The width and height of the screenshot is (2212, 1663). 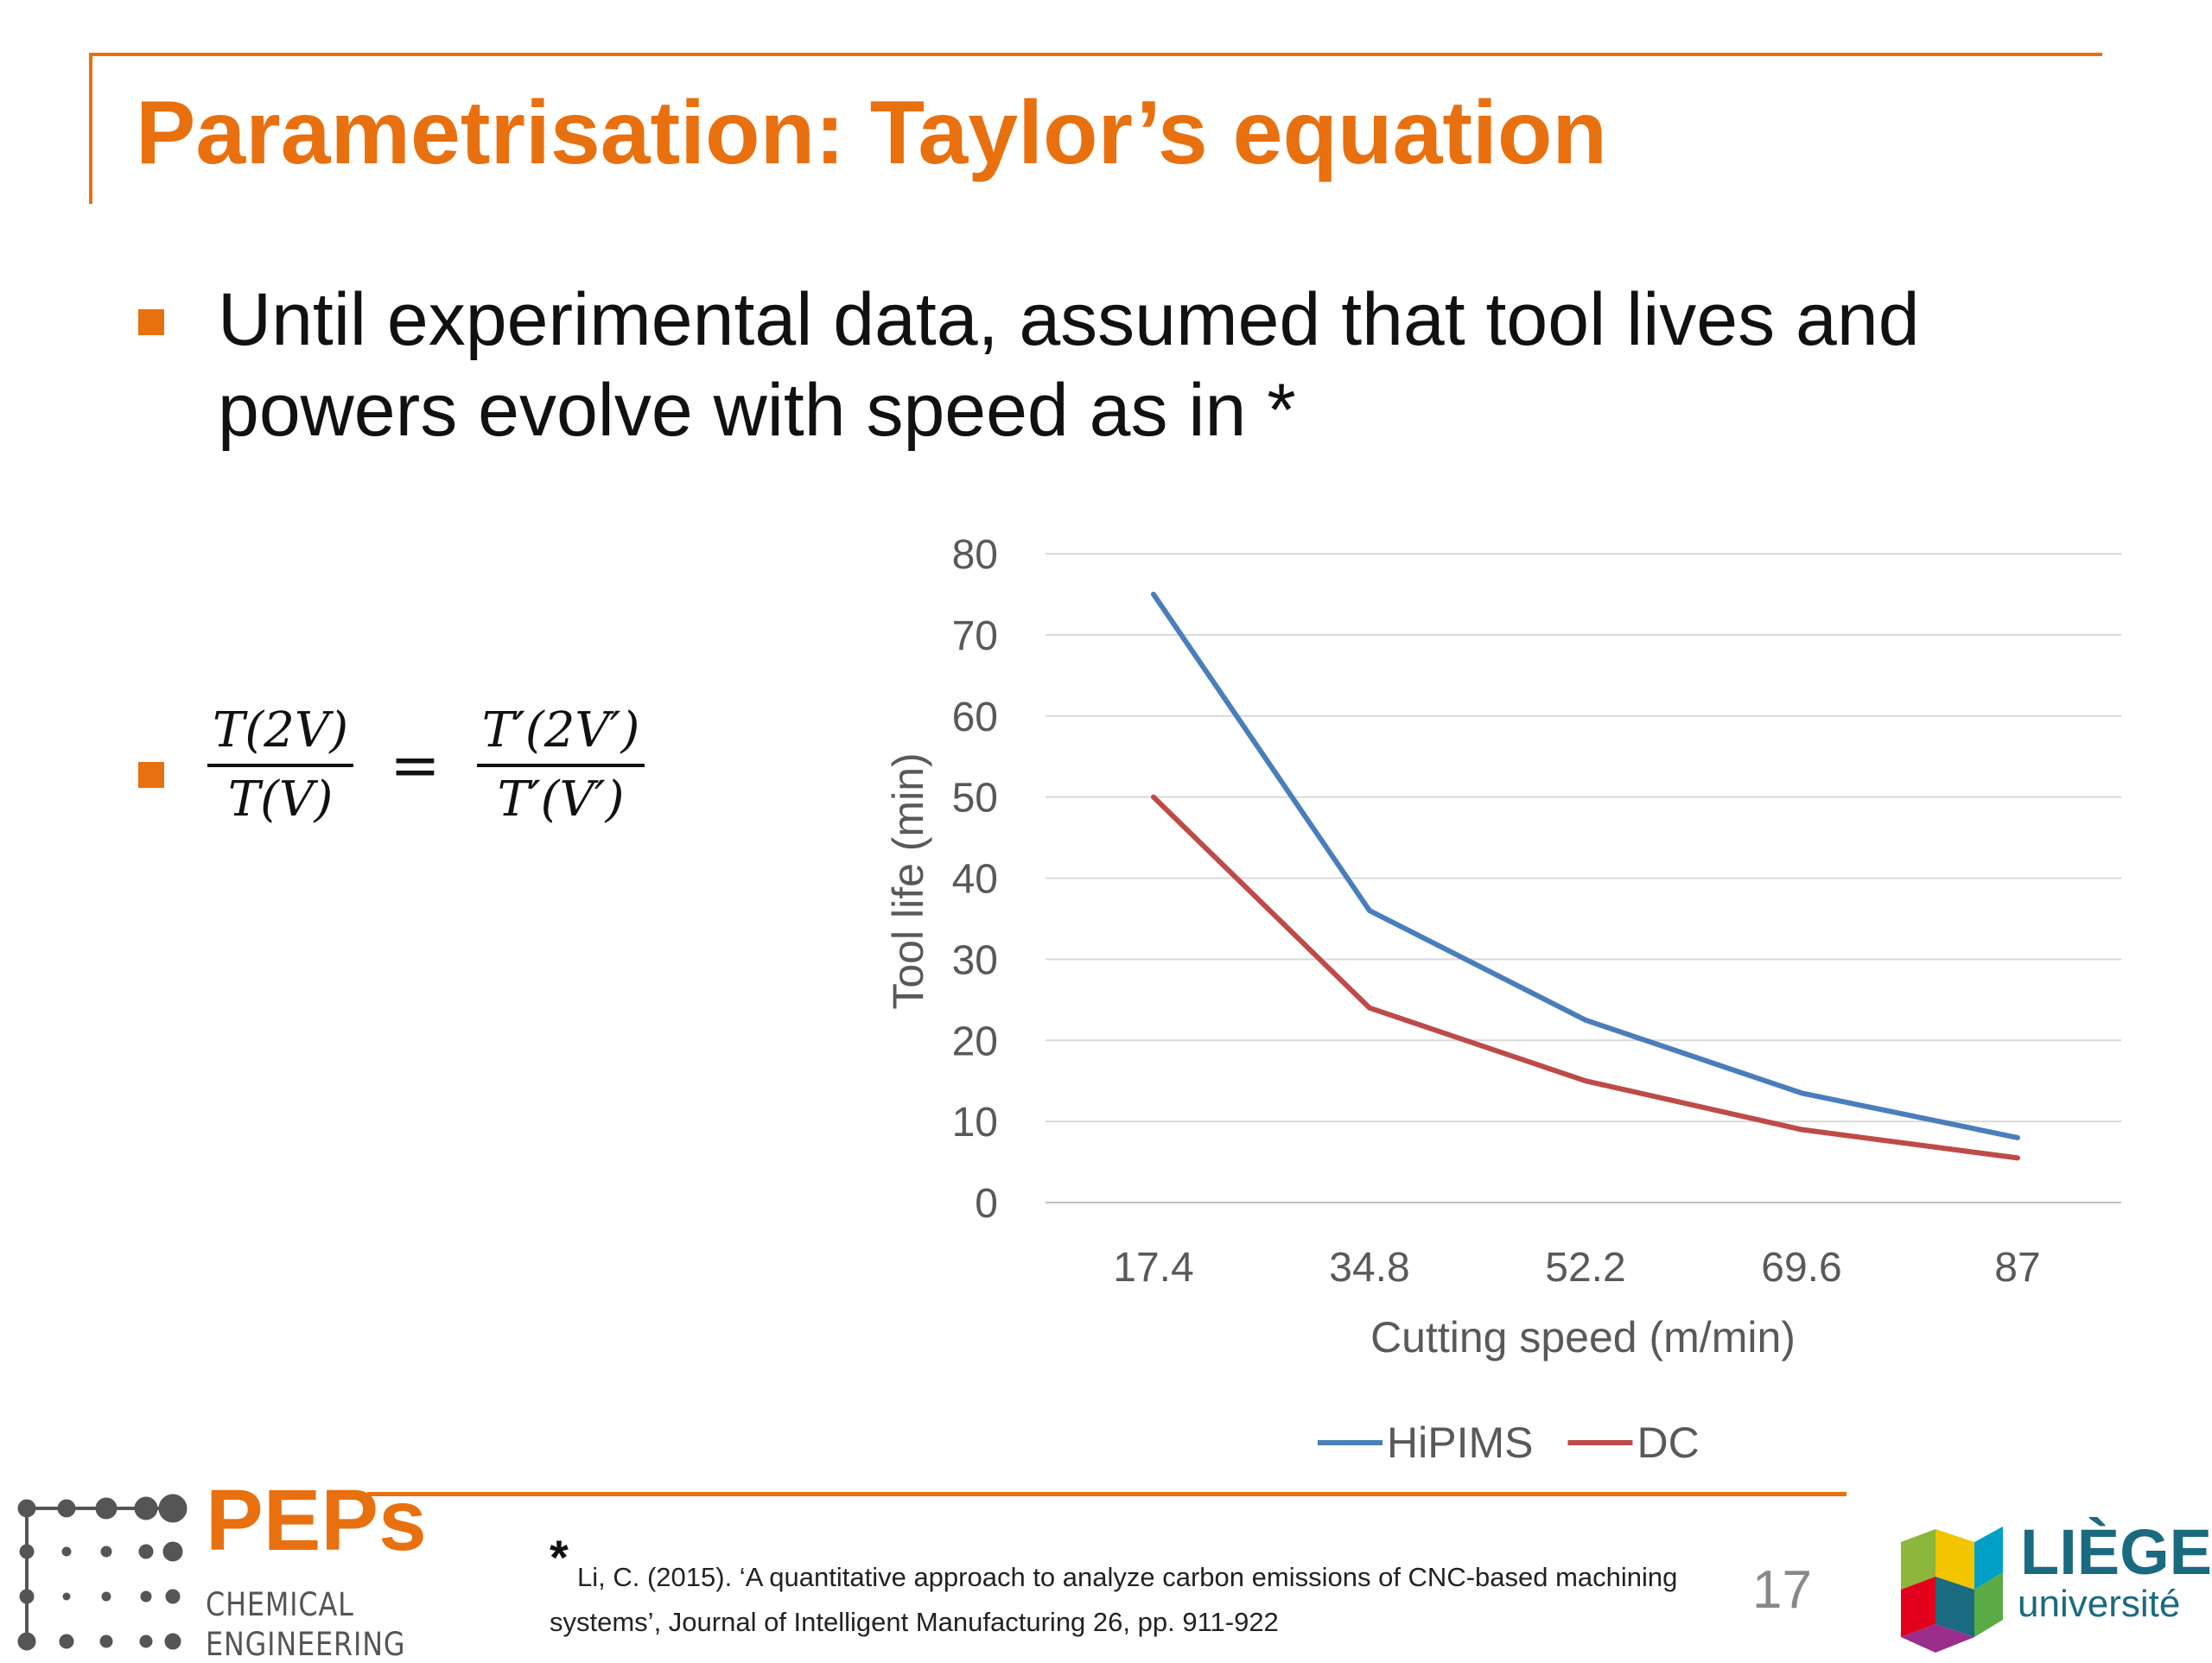 I want to click on series-line-hipims, so click(x=1585, y=866).